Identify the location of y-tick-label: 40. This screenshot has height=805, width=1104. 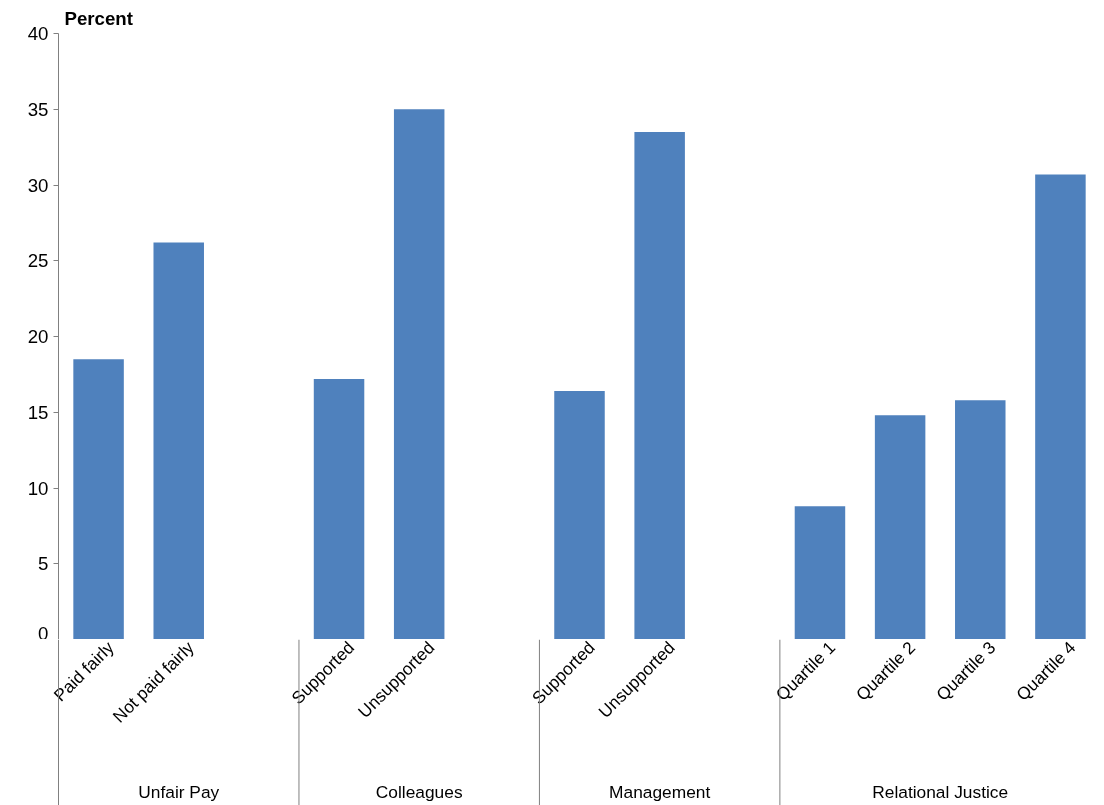
(38, 33).